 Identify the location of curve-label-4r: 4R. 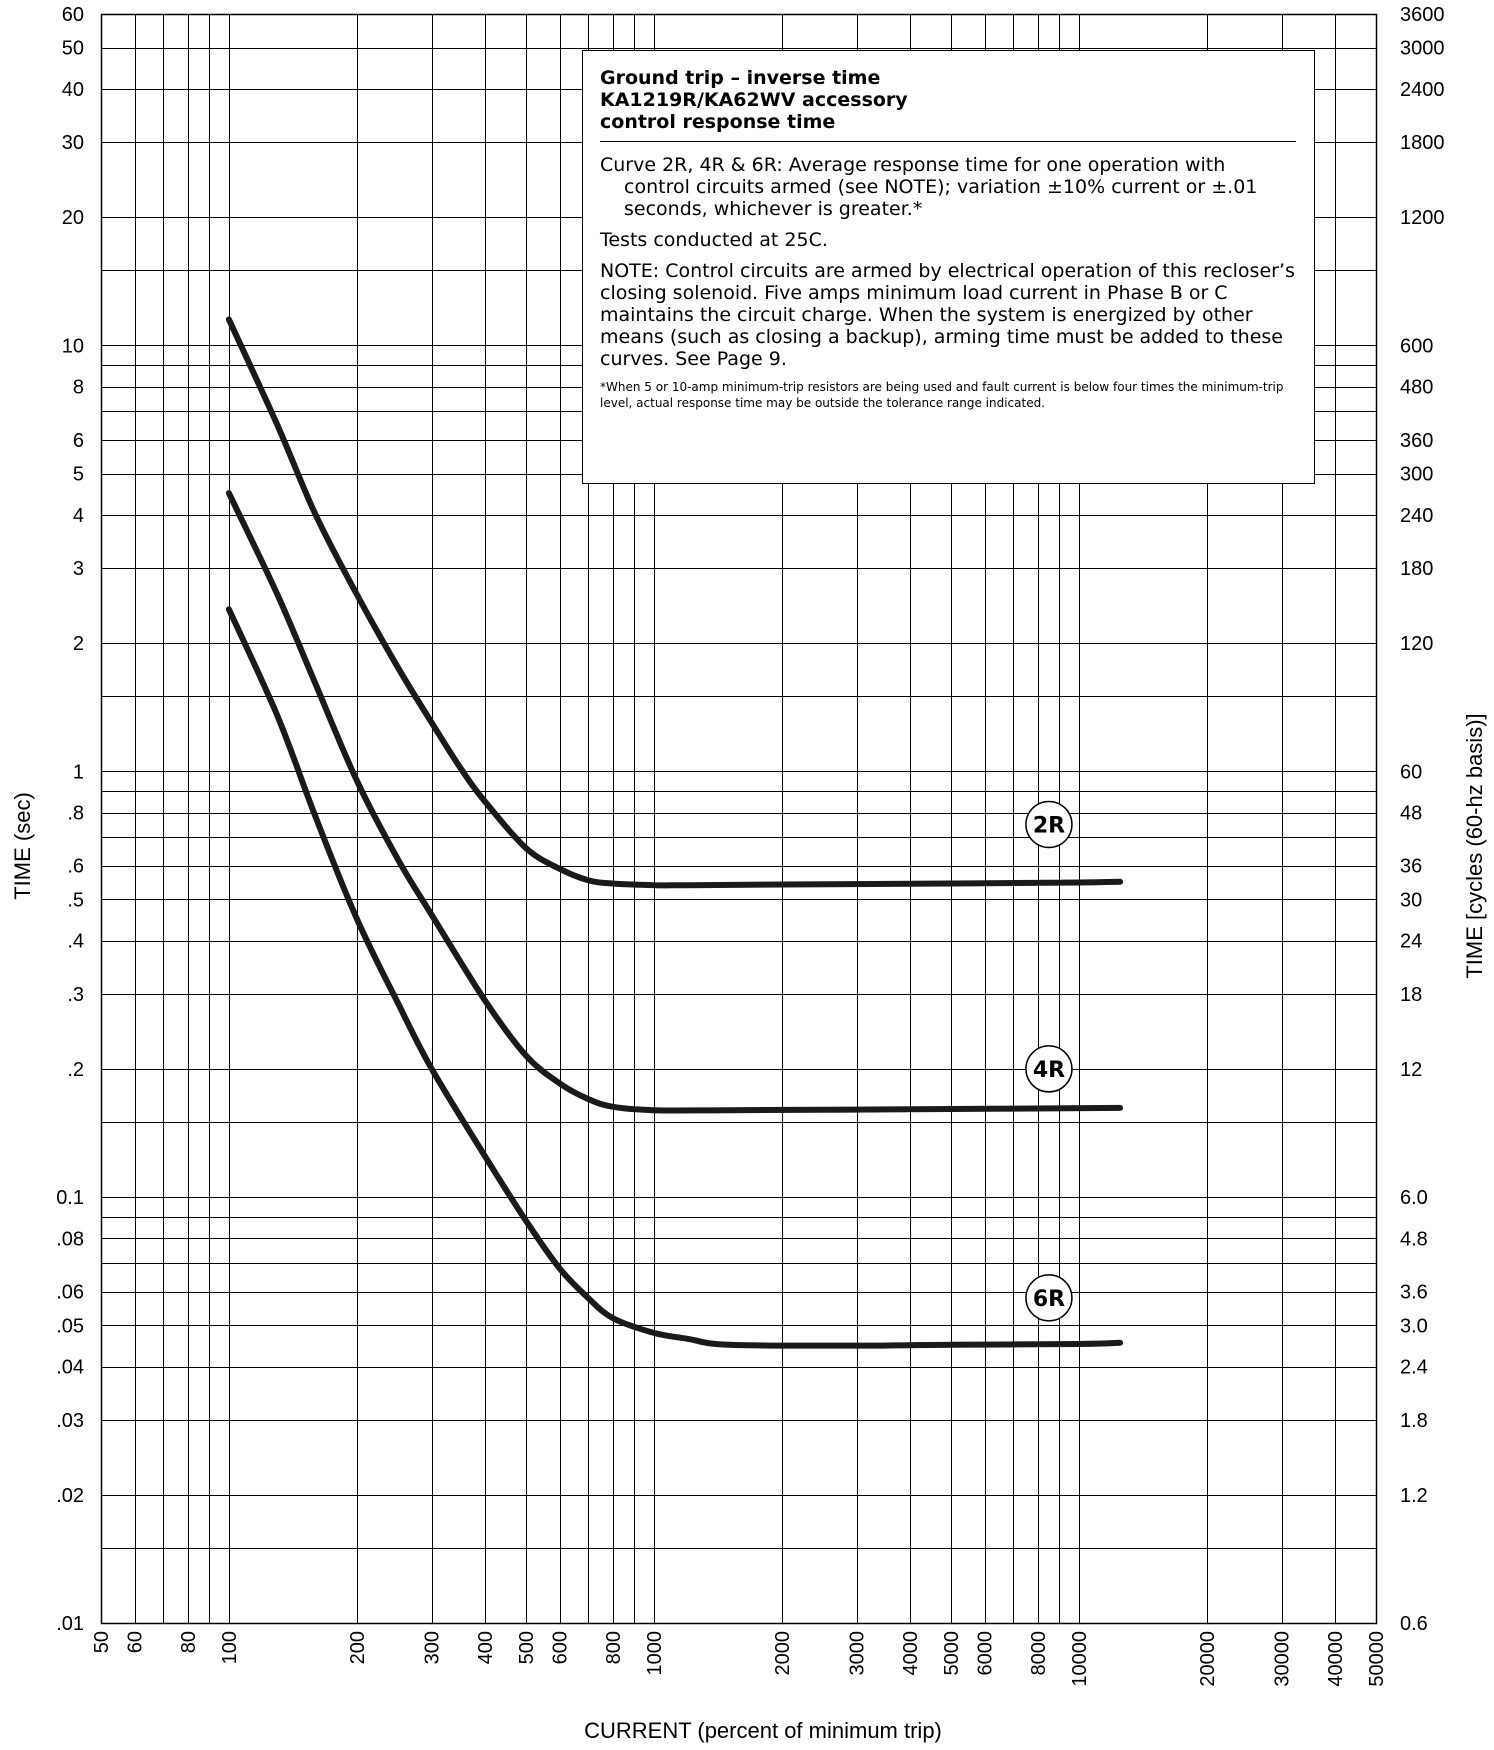
(1049, 1069).